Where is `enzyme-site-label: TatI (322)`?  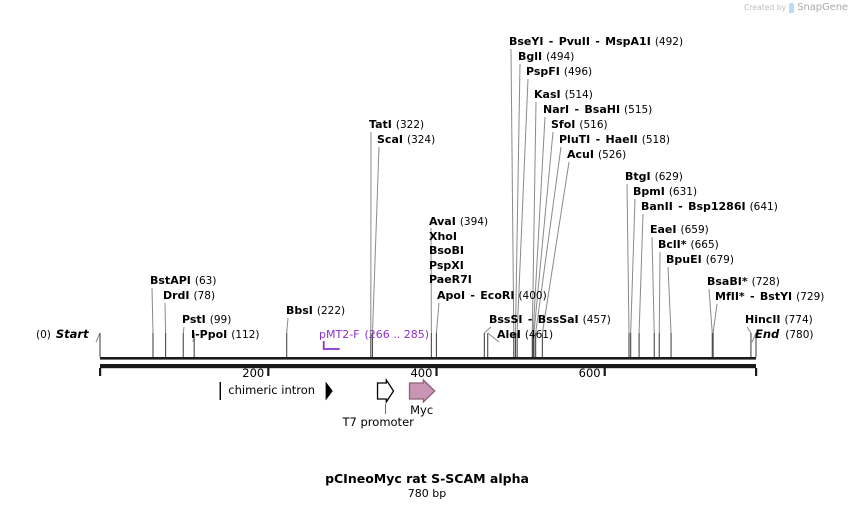
enzyme-site-label: TatI (322) is located at coordinates (396, 125).